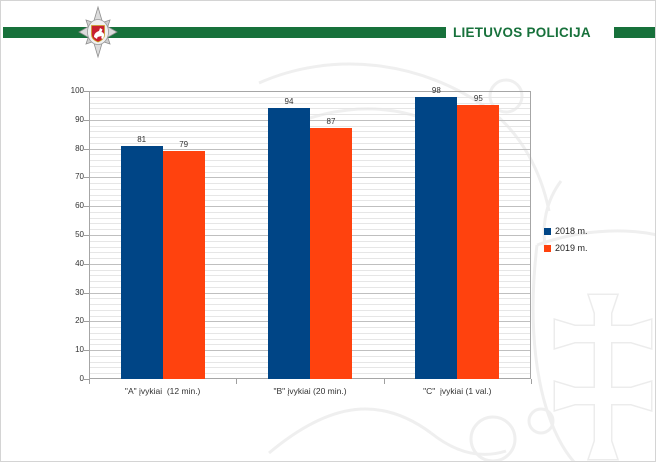  Describe the element at coordinates (224, 32) in the screenshot. I see `header-green-bar-left` at that location.